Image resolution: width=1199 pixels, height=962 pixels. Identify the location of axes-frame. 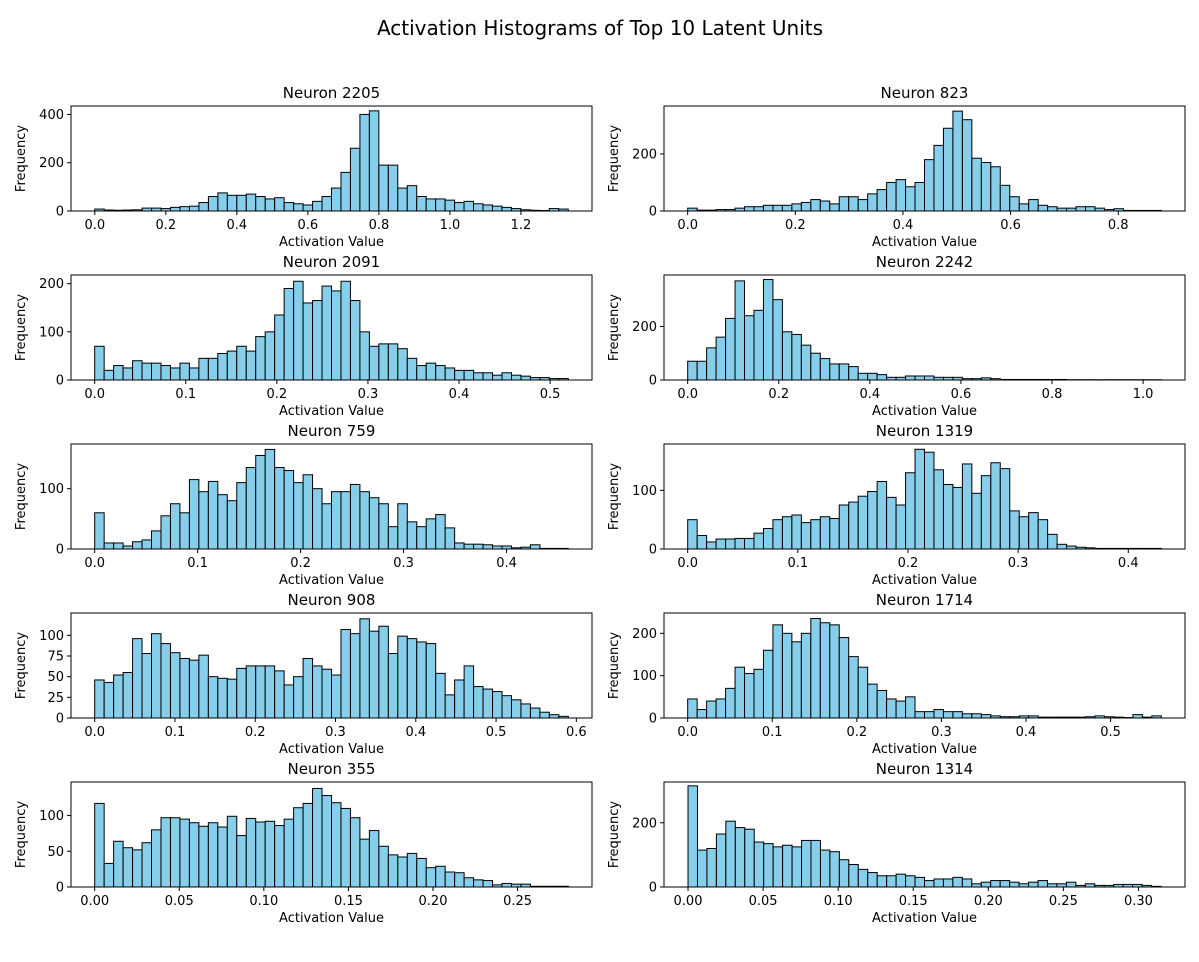
(924, 158).